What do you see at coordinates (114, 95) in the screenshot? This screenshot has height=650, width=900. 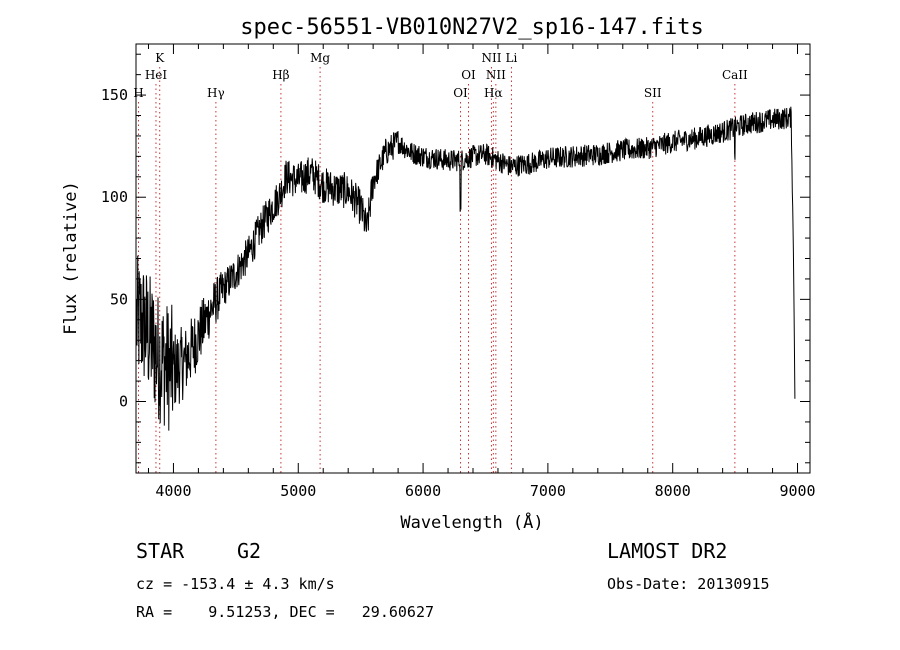 I see `y-tick-label: 150` at bounding box center [114, 95].